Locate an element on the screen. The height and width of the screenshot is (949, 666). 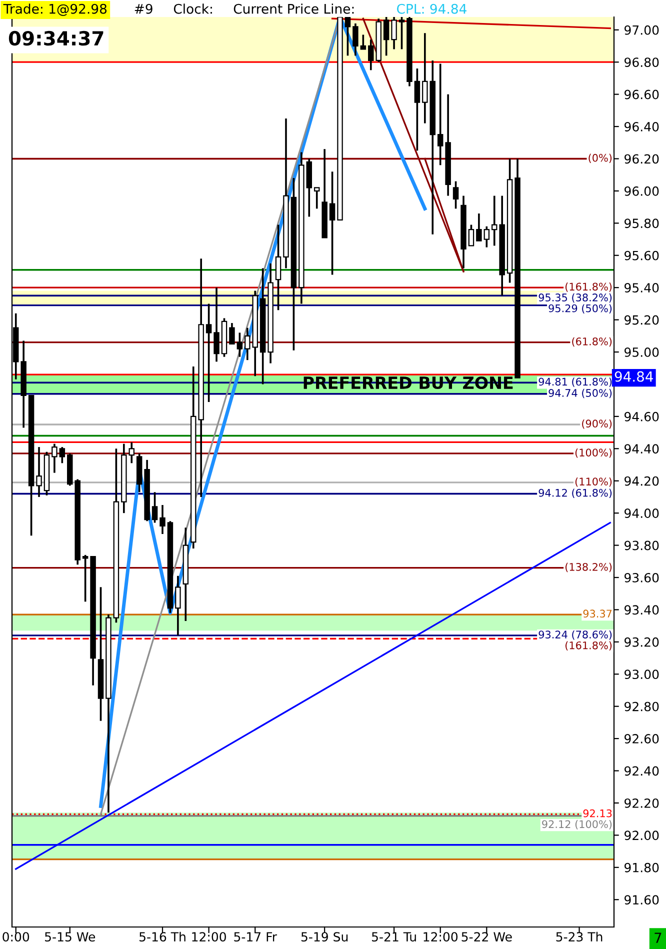
annotation: (0%) is located at coordinates (600, 158).